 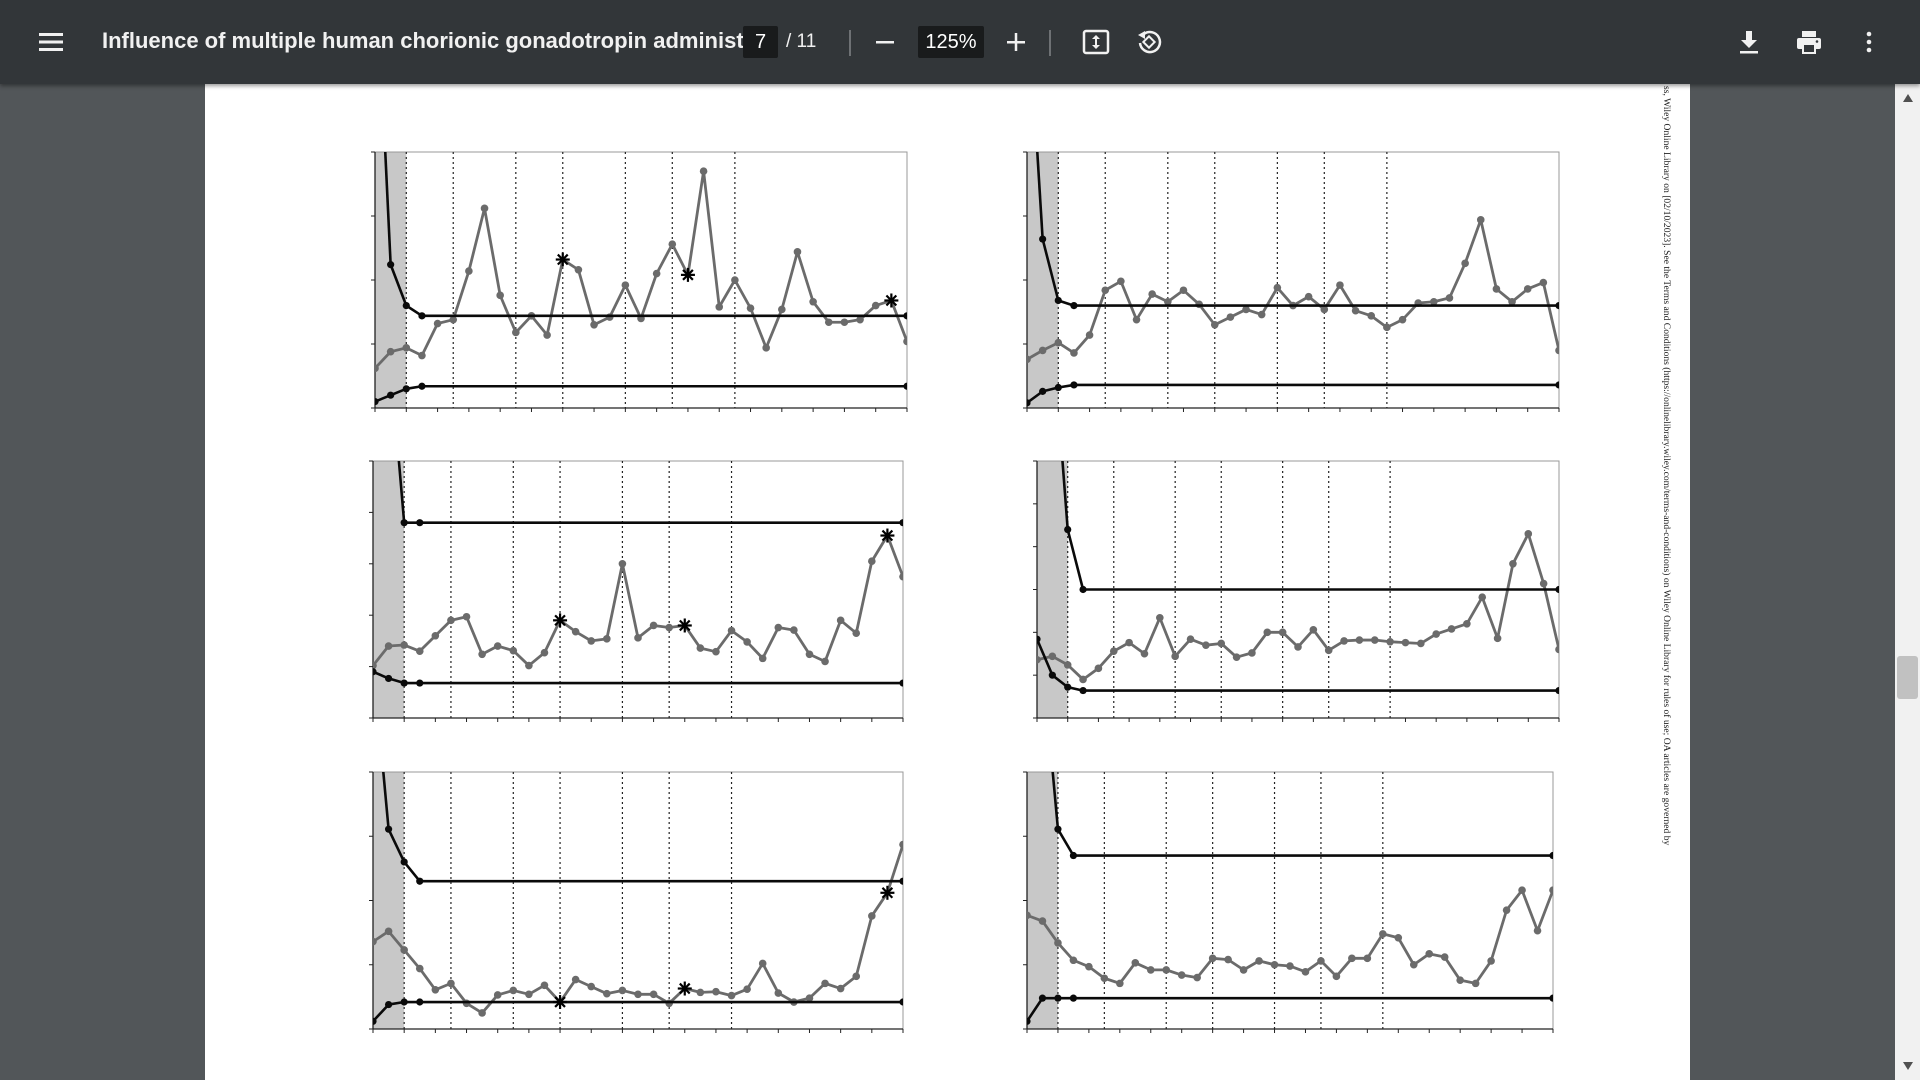 I want to click on zoom-level-input: 125%, so click(x=951, y=42).